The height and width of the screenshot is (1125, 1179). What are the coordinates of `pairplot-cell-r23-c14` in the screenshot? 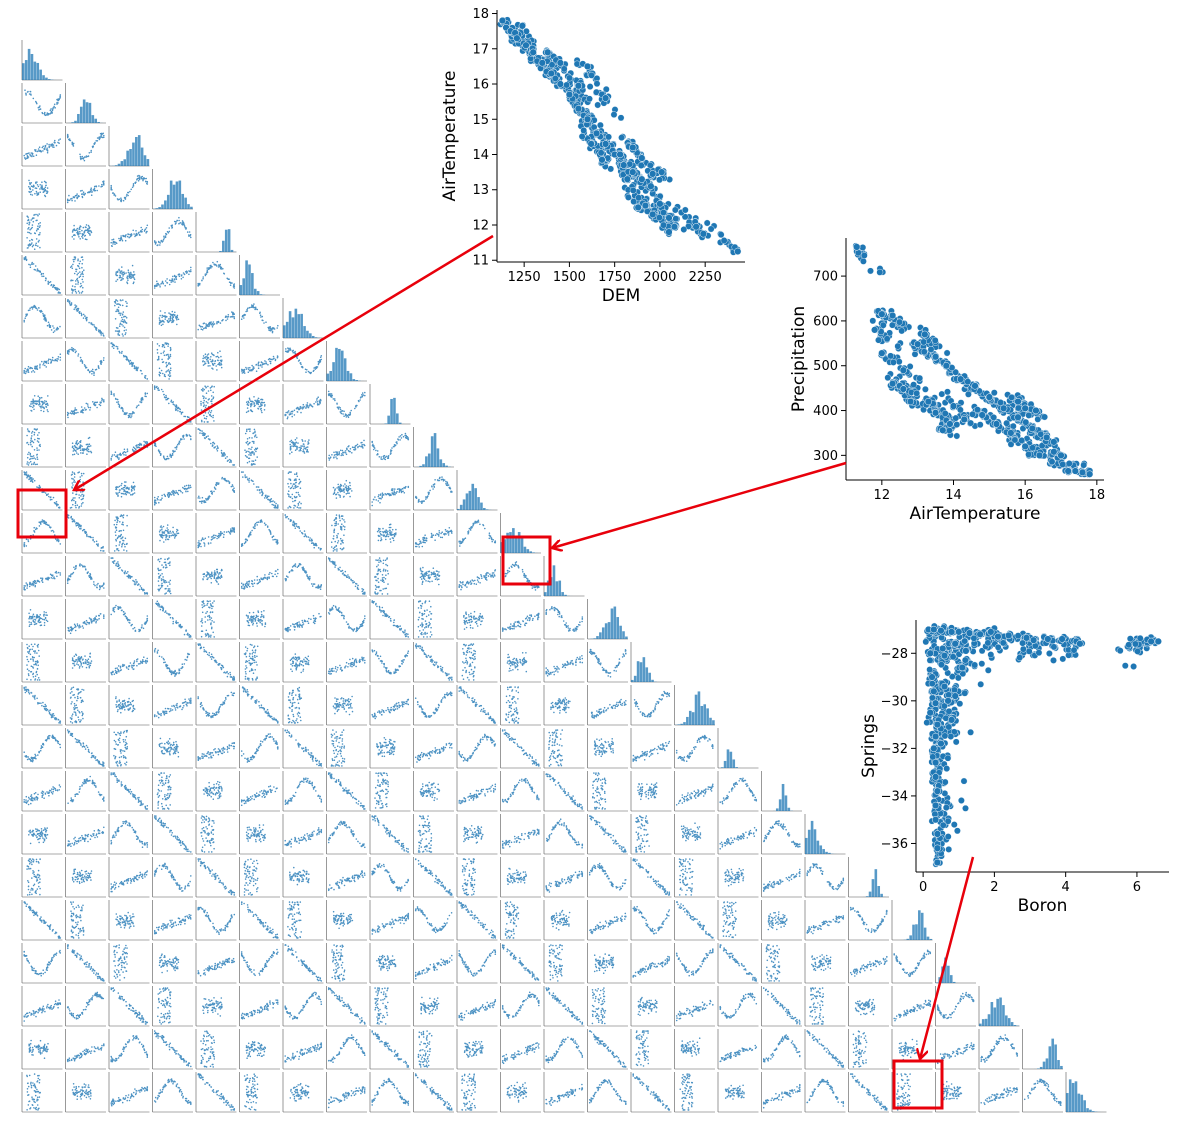 It's located at (651, 1049).